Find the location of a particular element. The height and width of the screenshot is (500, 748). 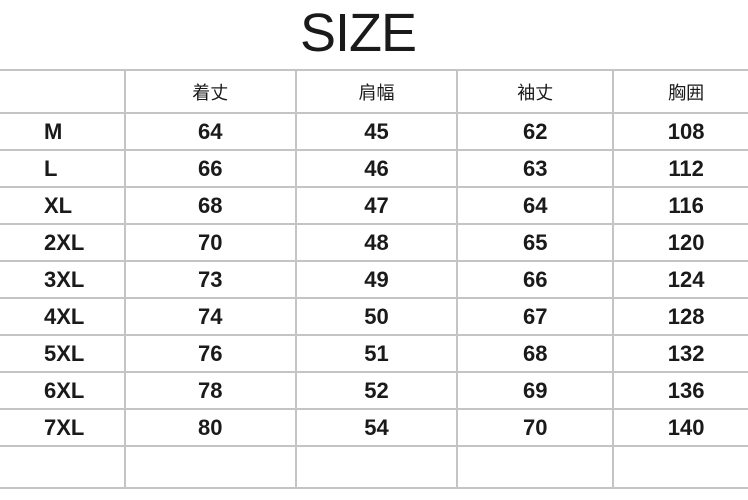

cell-length: 64 is located at coordinates (210, 131).